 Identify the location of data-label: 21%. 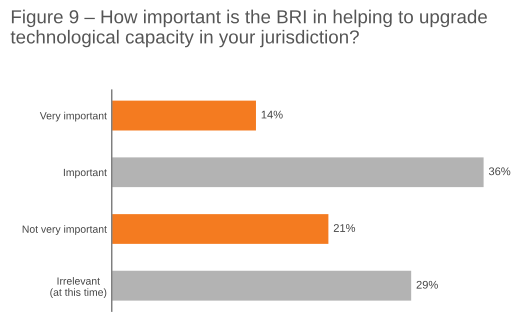
(345, 228).